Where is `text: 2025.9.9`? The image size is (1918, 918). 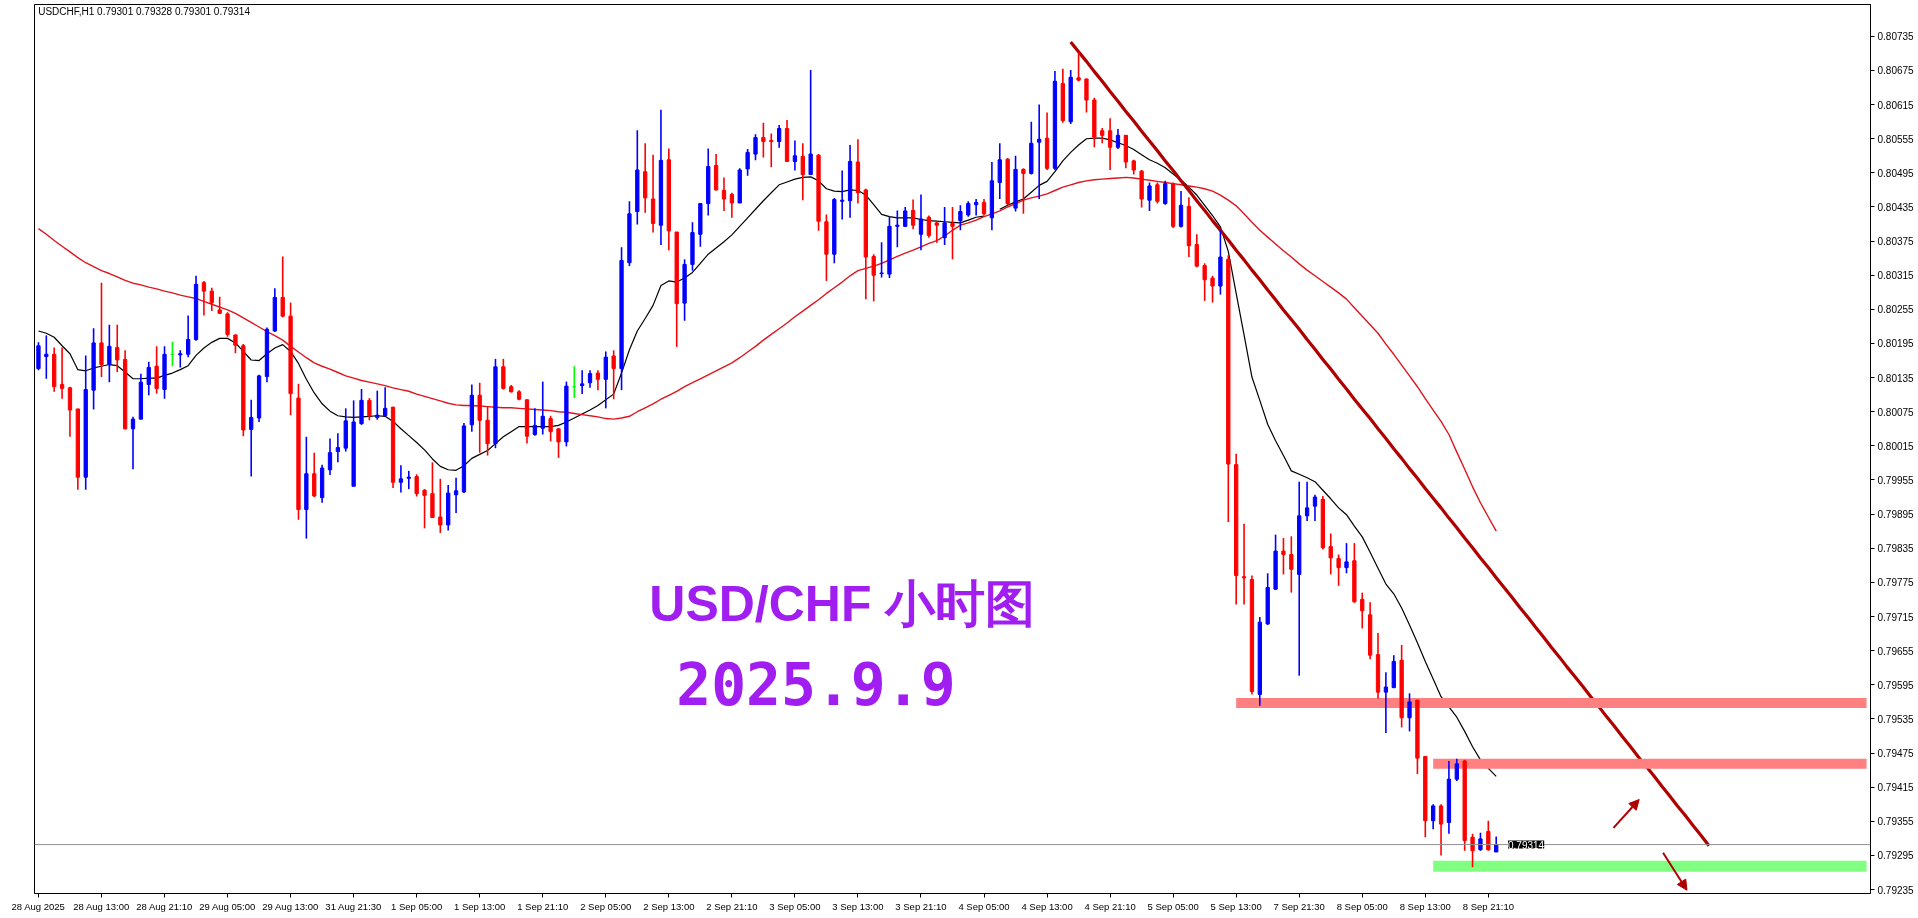
text: 2025.9.9 is located at coordinates (816, 685).